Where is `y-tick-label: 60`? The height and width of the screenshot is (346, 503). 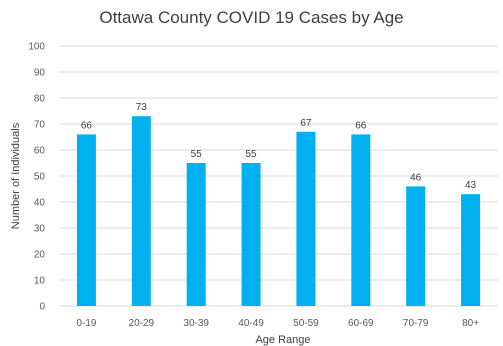
y-tick-label: 60 is located at coordinates (40, 151).